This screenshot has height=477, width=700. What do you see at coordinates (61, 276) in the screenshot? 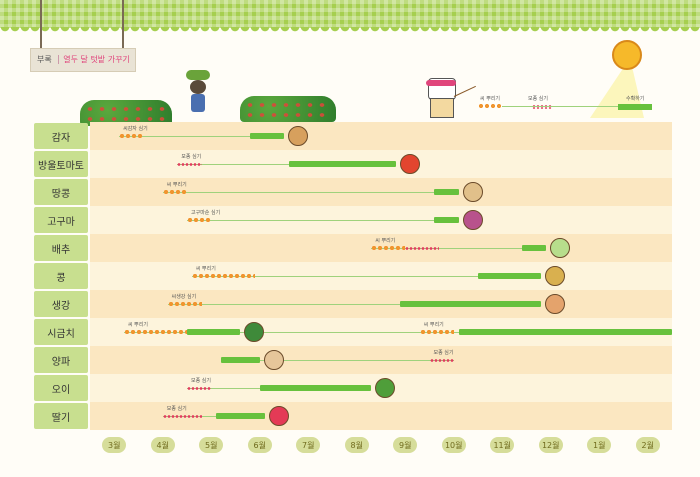
I see `crop-label: 콩` at bounding box center [61, 276].